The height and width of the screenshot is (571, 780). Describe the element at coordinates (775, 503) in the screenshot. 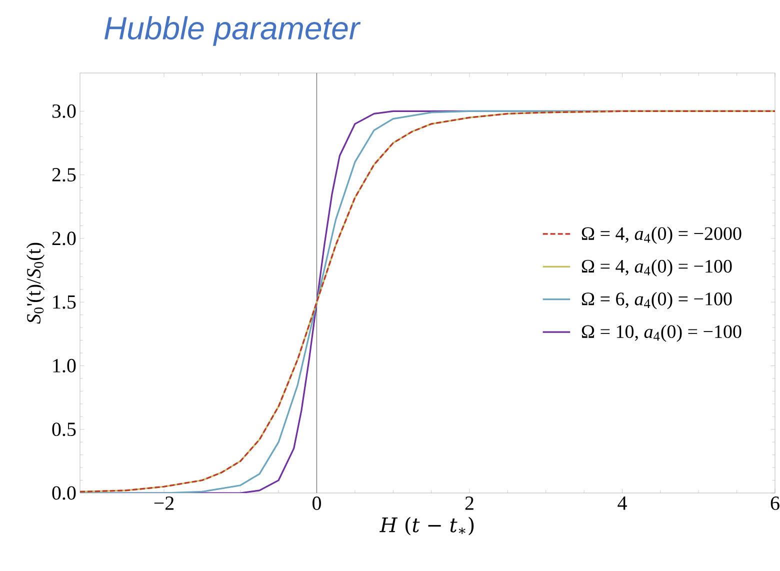

I see `x-tick-label: 6` at that location.